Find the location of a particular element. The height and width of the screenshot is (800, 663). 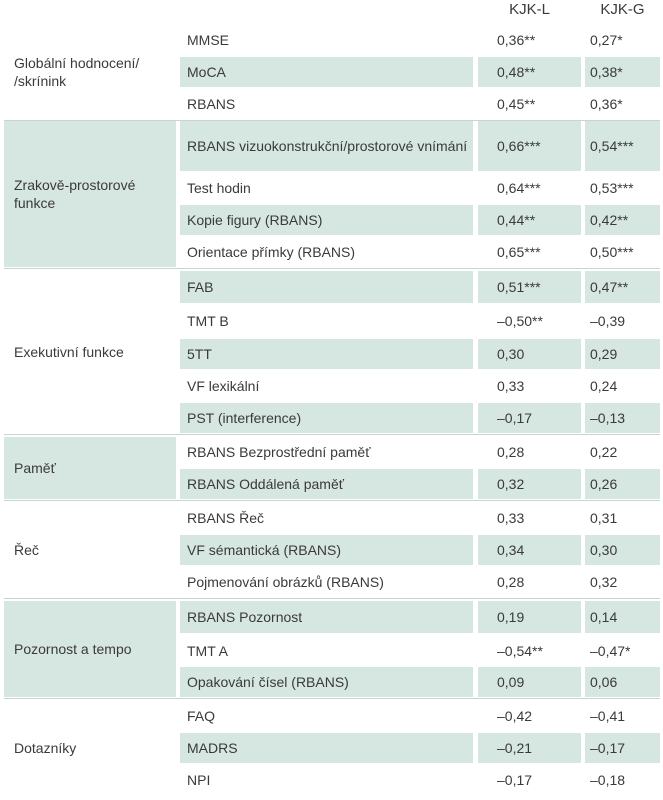

table-row: RBANS Oddálená paměť 0,32 0,26 is located at coordinates (331, 484).